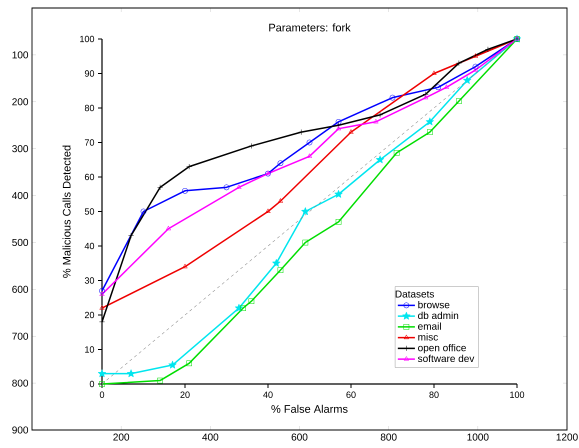  Describe the element at coordinates (20, 54) in the screenshot. I see `y2-tick-label: 100` at that location.